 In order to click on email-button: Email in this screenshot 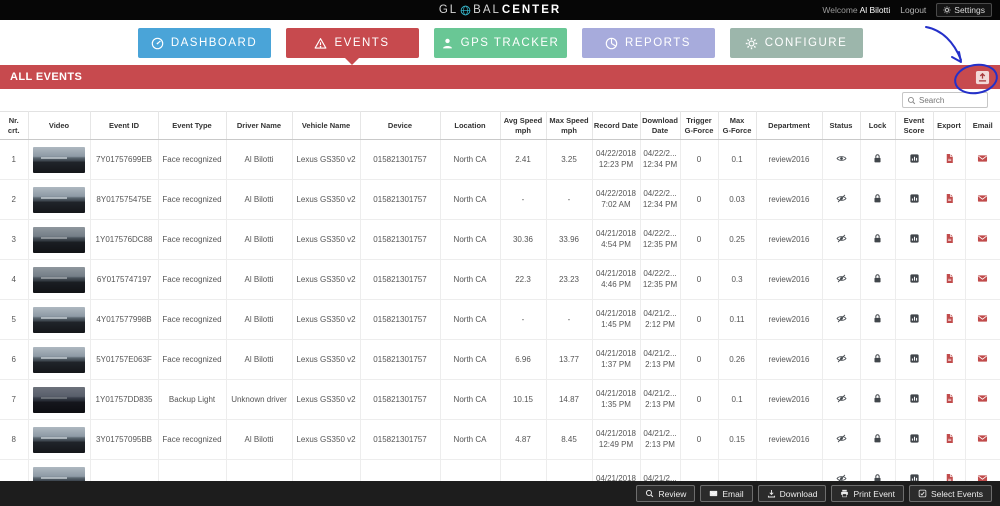, I will do `click(726, 493)`.